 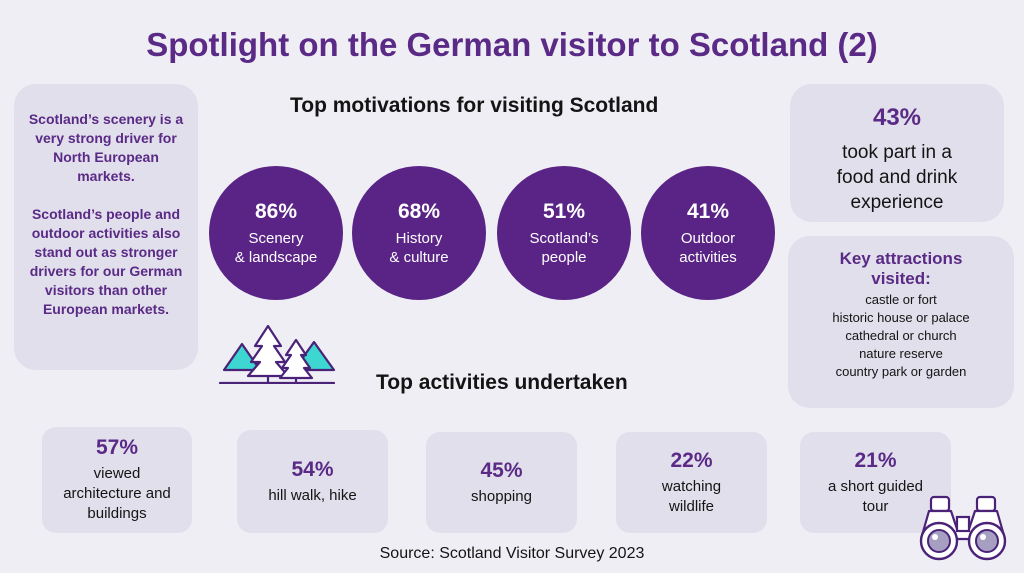 What do you see at coordinates (708, 247) in the screenshot?
I see `motivation-label: Outdoor activities` at bounding box center [708, 247].